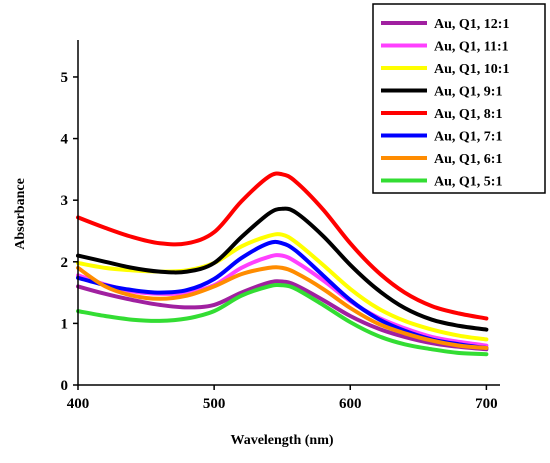 Image resolution: width=550 pixels, height=463 pixels. I want to click on y-tick-label: 0, so click(65, 386).